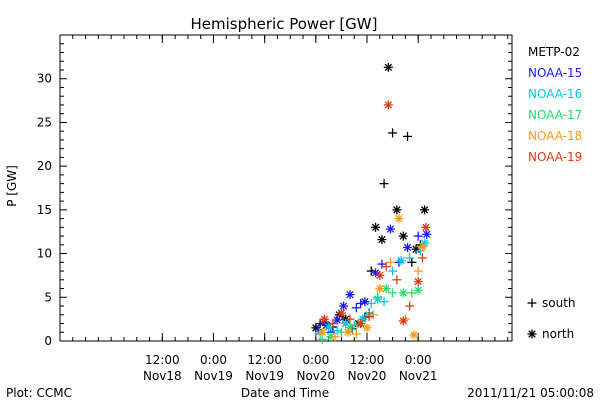  I want to click on x-tick-date: Nov18, so click(162, 376).